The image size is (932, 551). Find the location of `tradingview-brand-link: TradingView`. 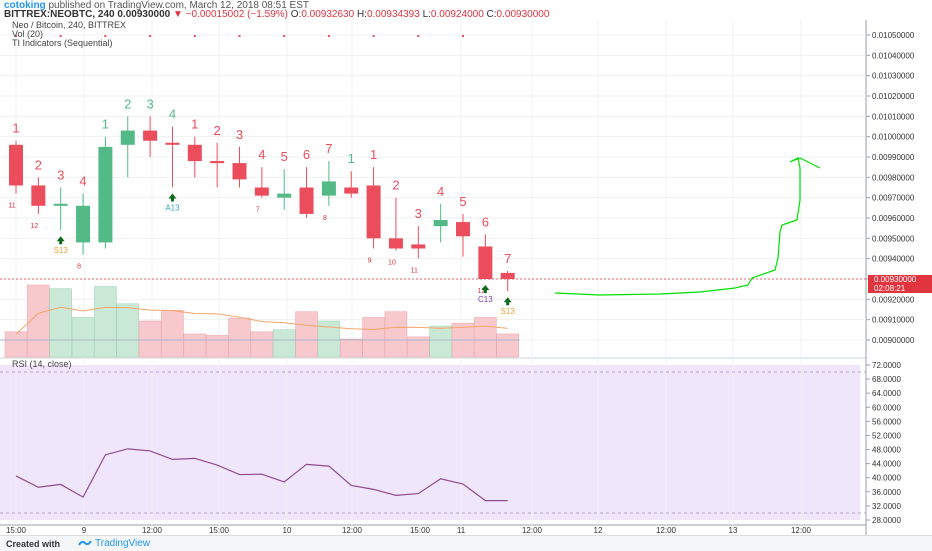

tradingview-brand-link: TradingView is located at coordinates (123, 543).